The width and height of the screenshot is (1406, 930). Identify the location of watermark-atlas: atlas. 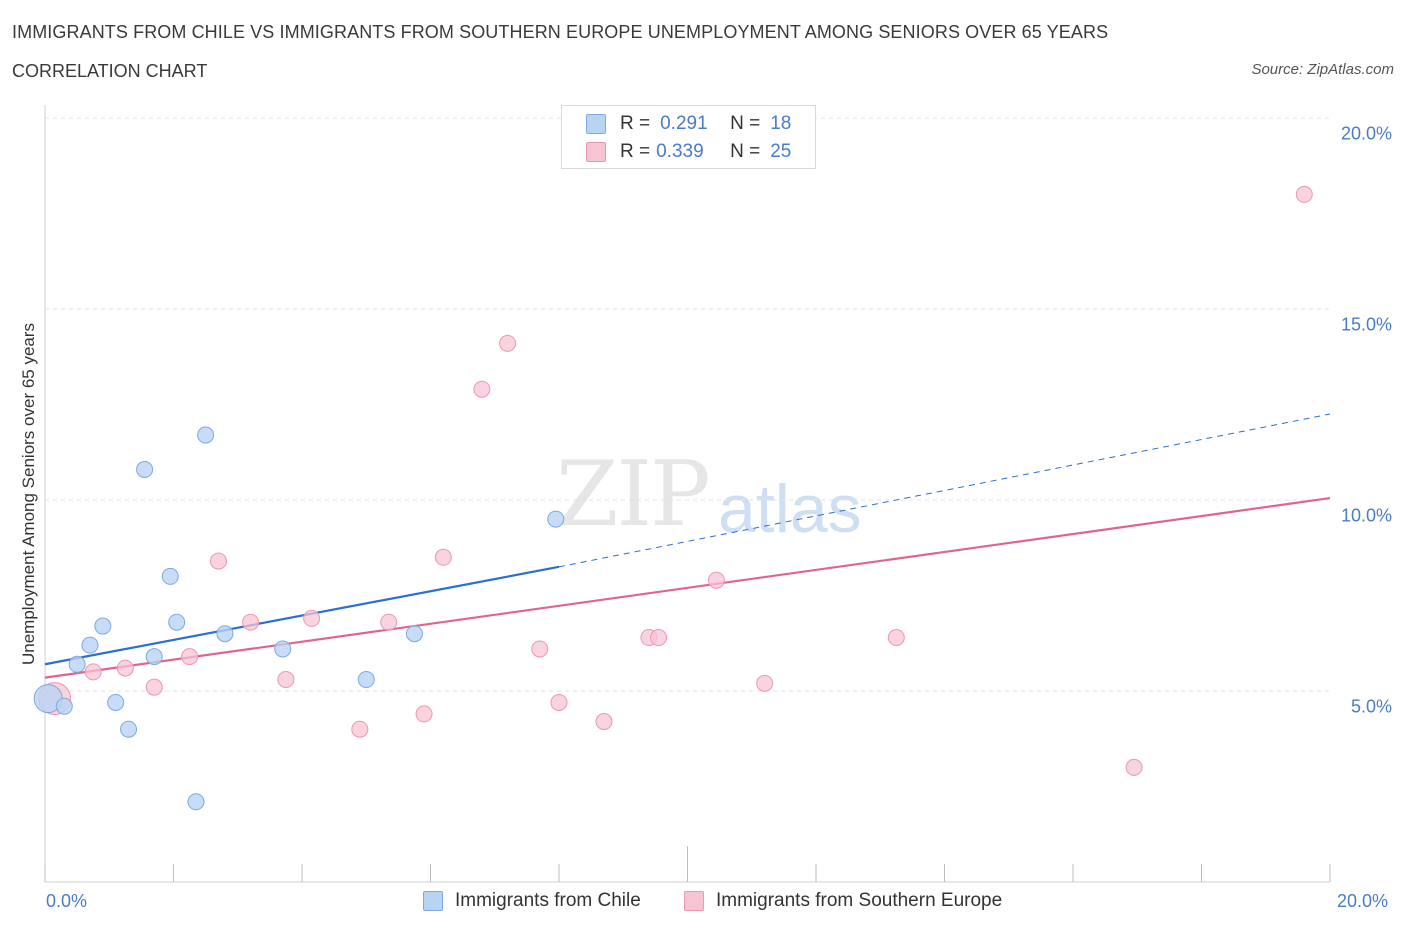
(790, 509).